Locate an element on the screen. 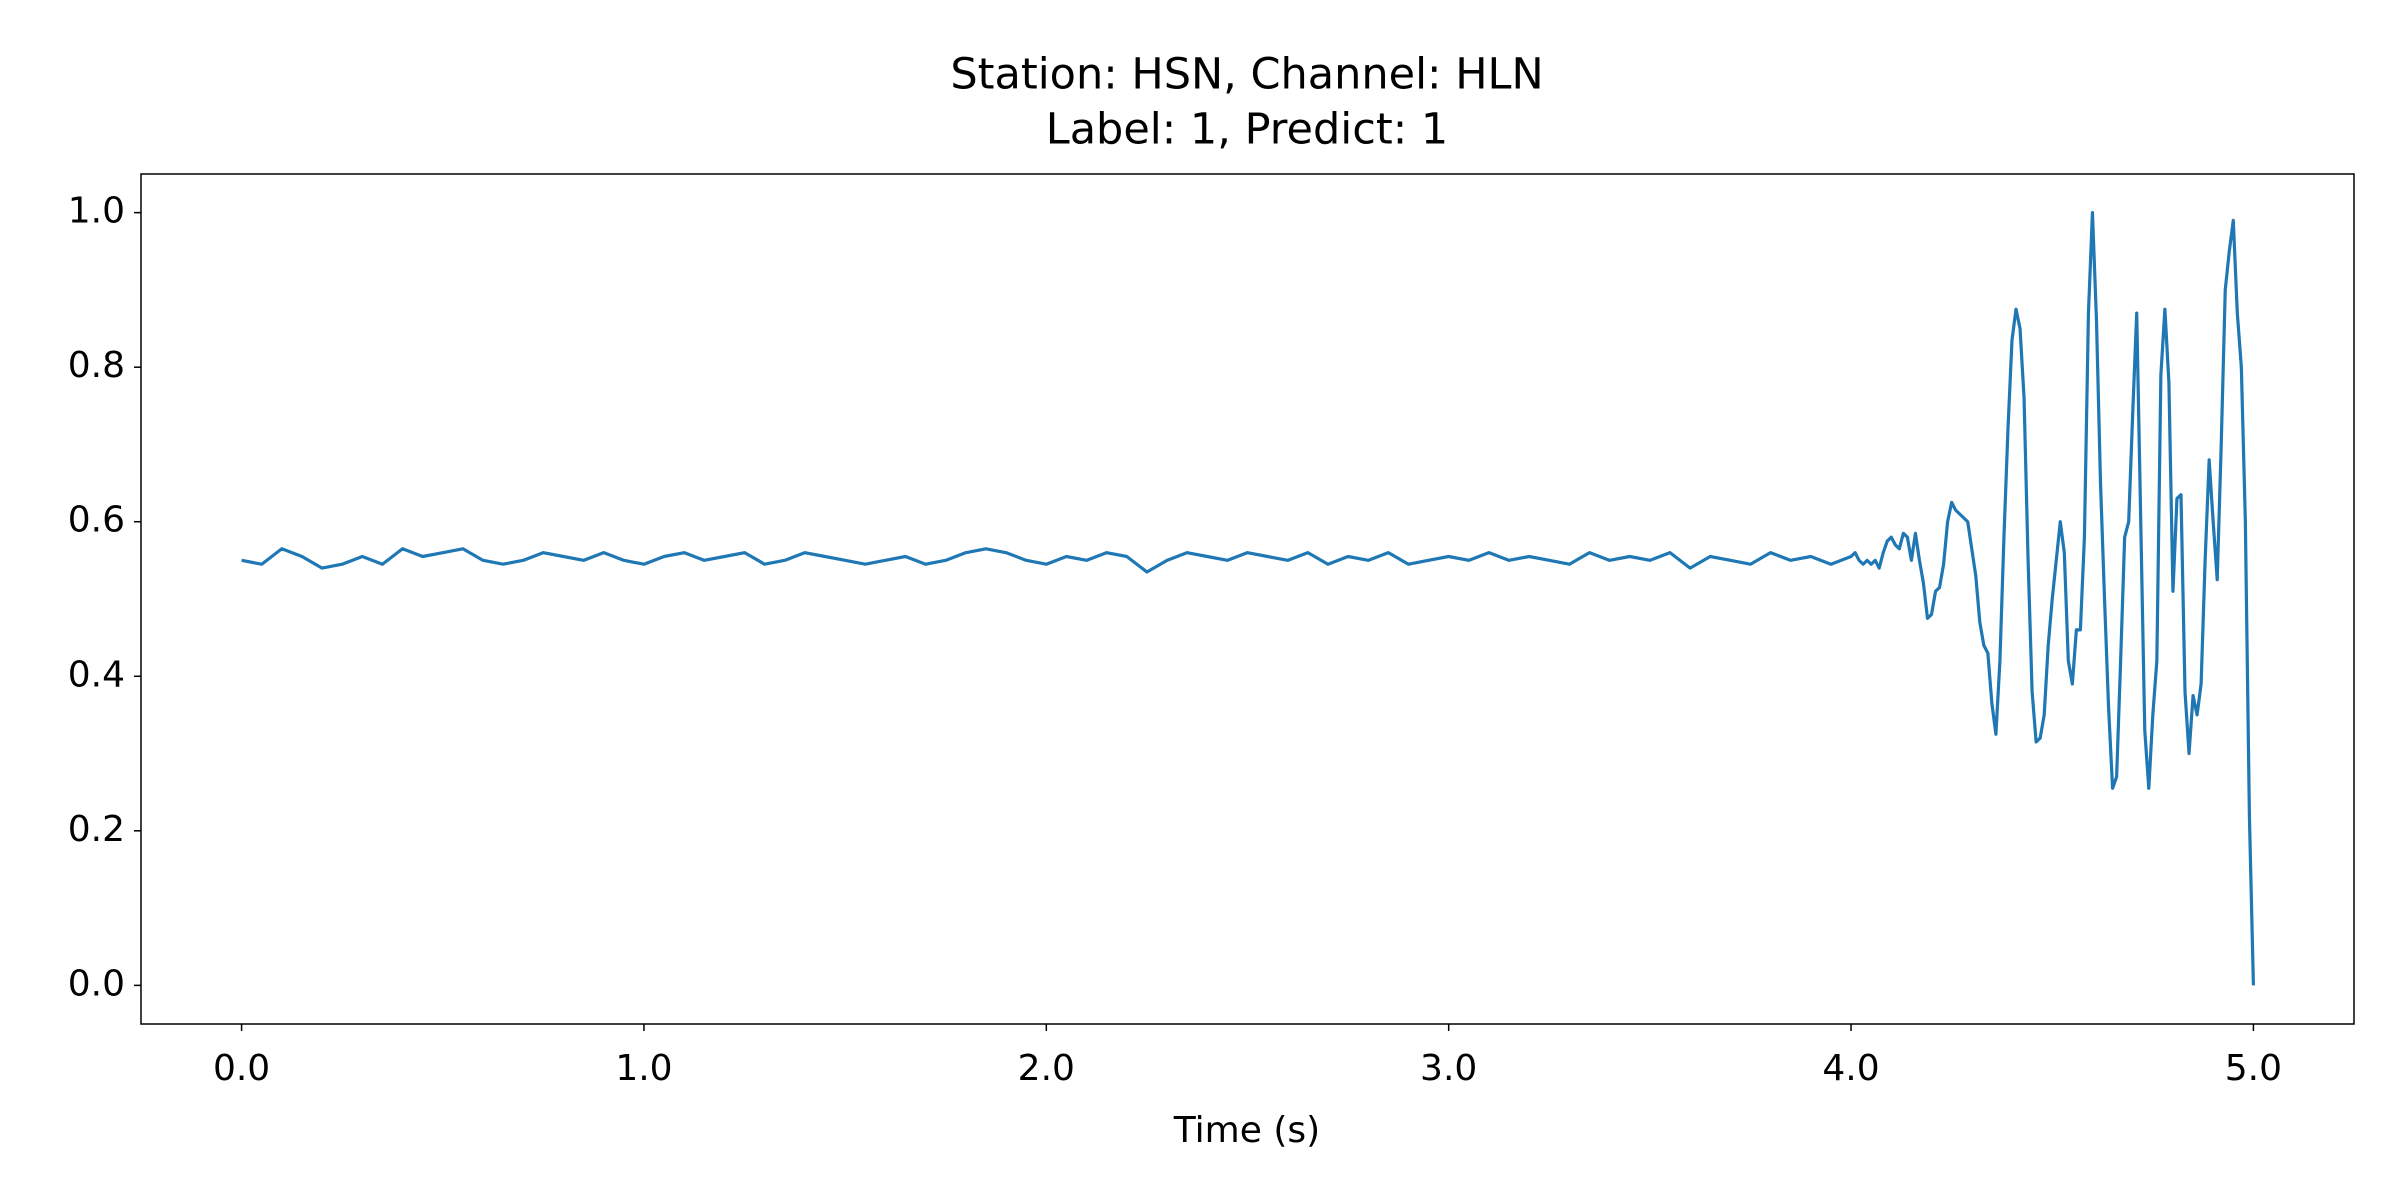 This screenshot has height=1200, width=2400. y-tick-label: 0.4 is located at coordinates (96, 674).